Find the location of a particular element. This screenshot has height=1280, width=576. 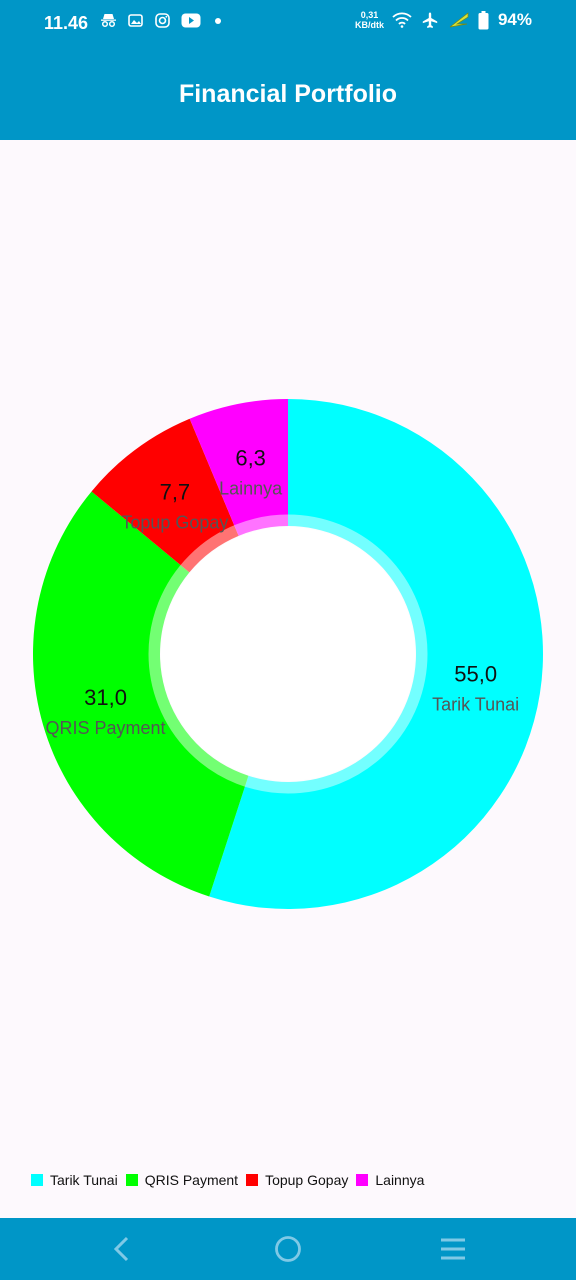

slice-value-label: 7,7 is located at coordinates (175, 491).